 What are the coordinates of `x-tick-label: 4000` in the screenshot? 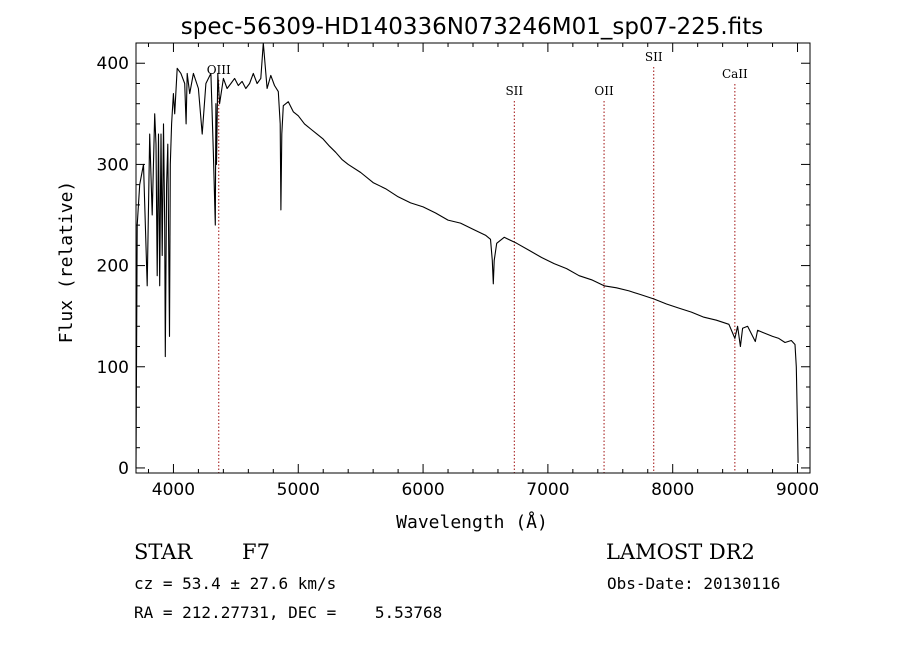 It's located at (173, 490).